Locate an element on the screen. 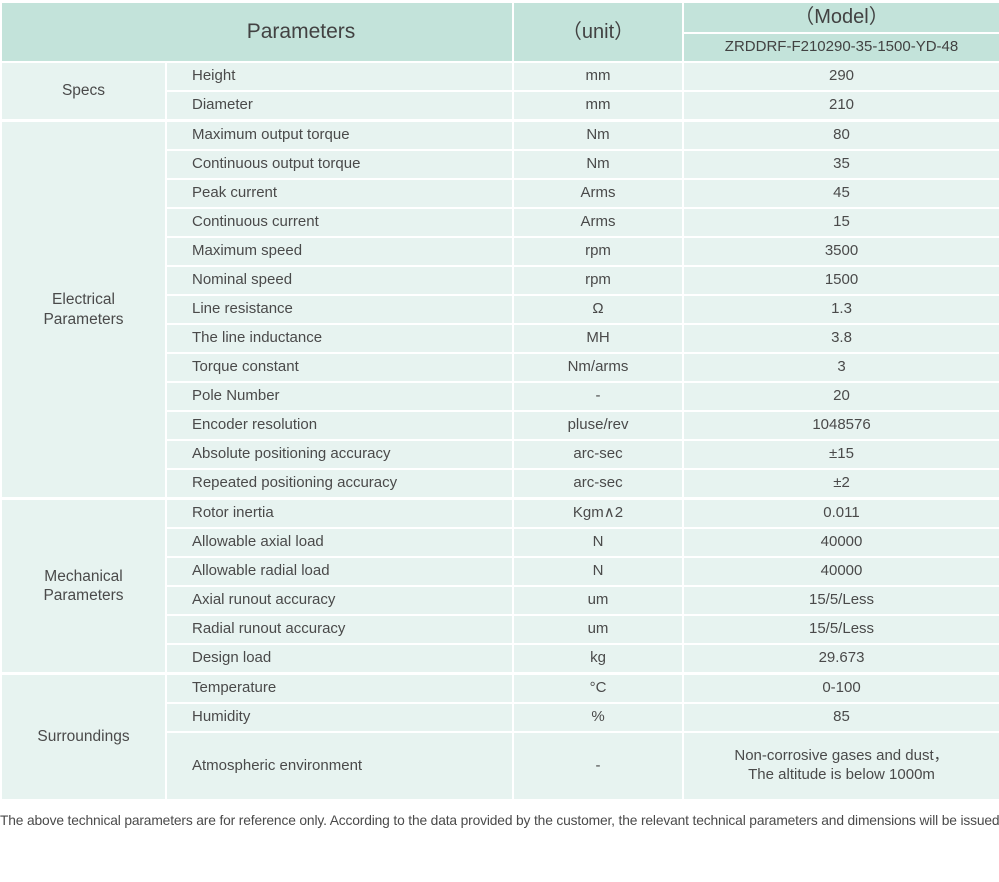  param-name-cell: Pole Number is located at coordinates (339, 396).